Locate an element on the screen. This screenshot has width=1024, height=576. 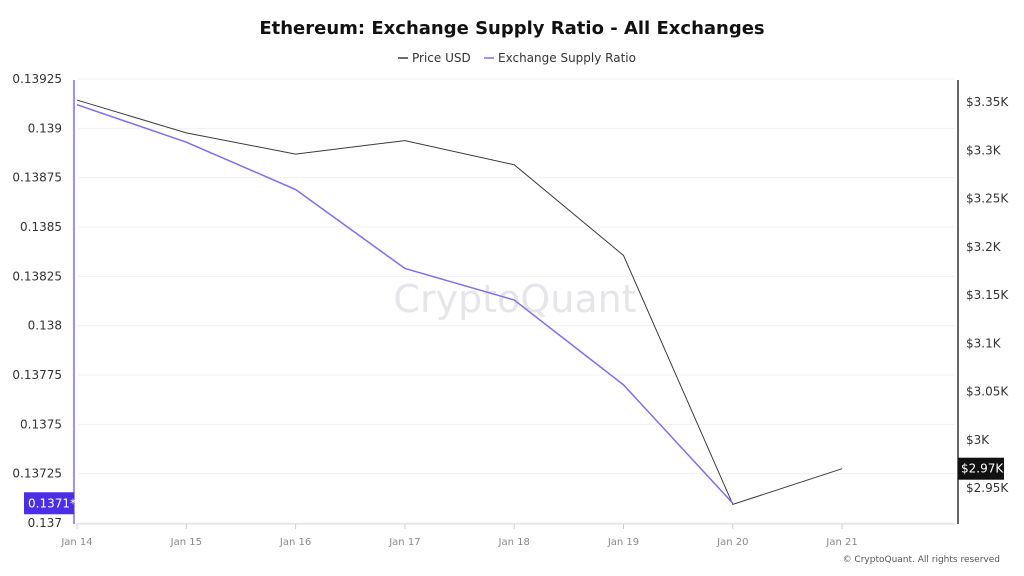
left-tick-label: 0.13875 is located at coordinates (37, 178).